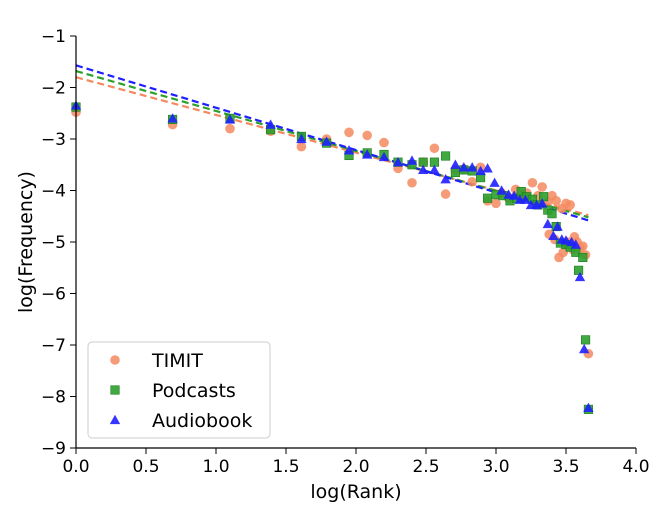 The image size is (659, 515). What do you see at coordinates (53, 192) in the screenshot?
I see `y-tick-label: −4` at bounding box center [53, 192].